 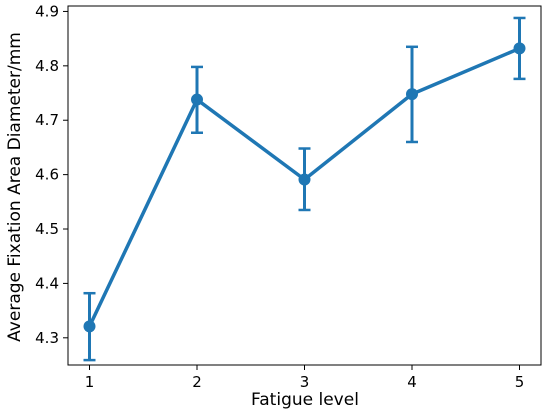 What do you see at coordinates (90, 382) in the screenshot?
I see `x-tick-label: 1` at bounding box center [90, 382].